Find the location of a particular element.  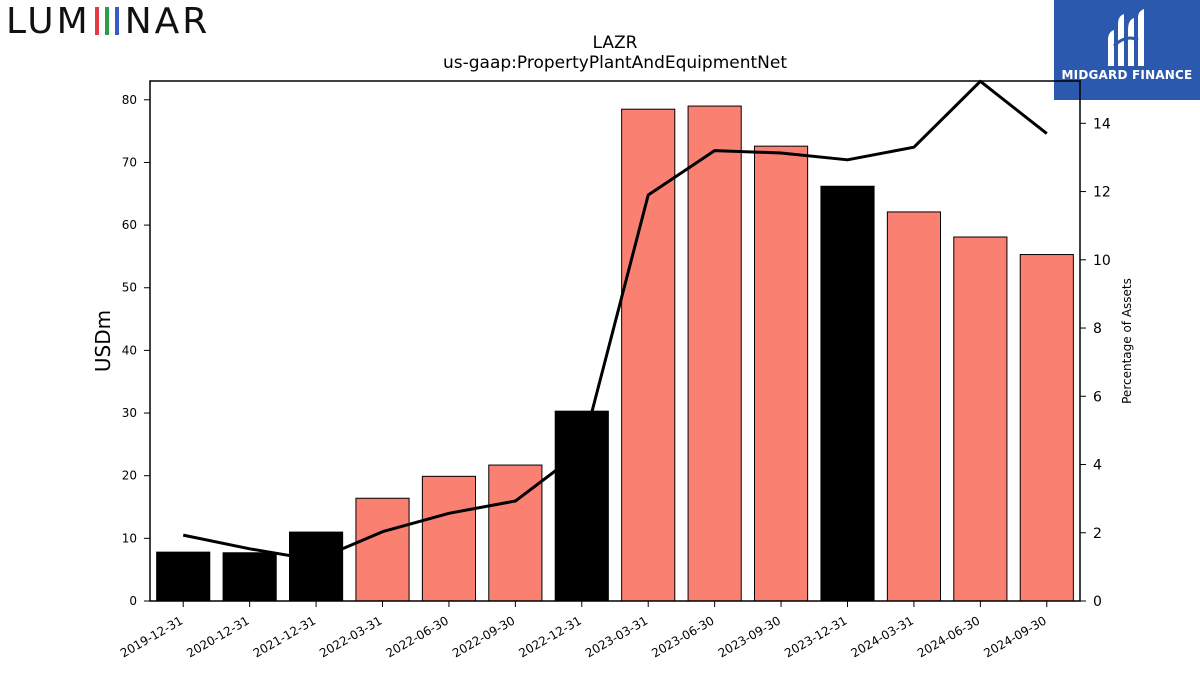

midgard-finance-name: MIDGARD FINANCE is located at coordinates (1127, 75).